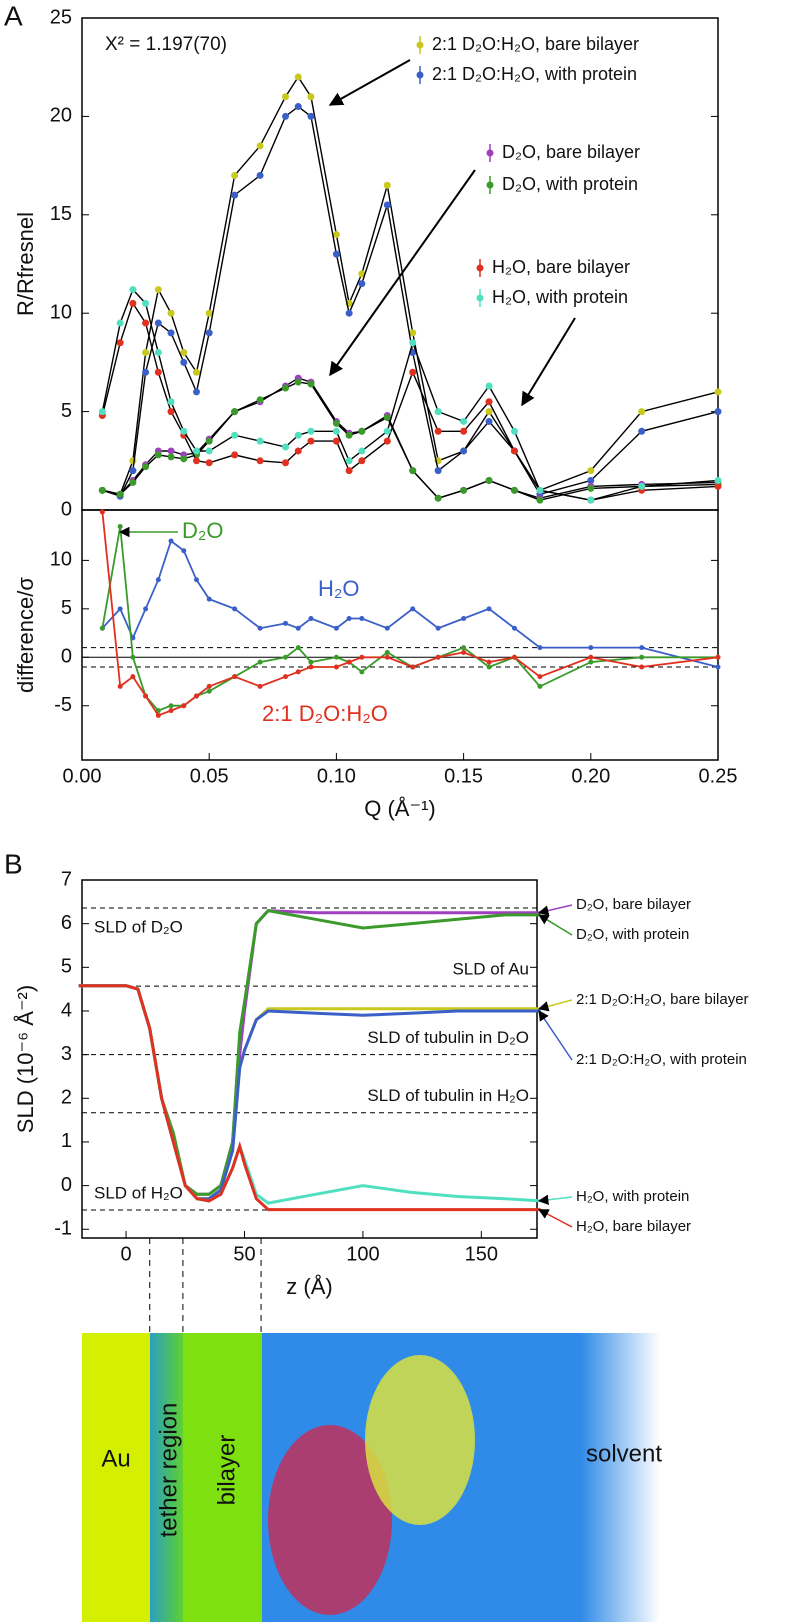  I want to click on annotation: X² = 1.197(70), so click(166, 44).